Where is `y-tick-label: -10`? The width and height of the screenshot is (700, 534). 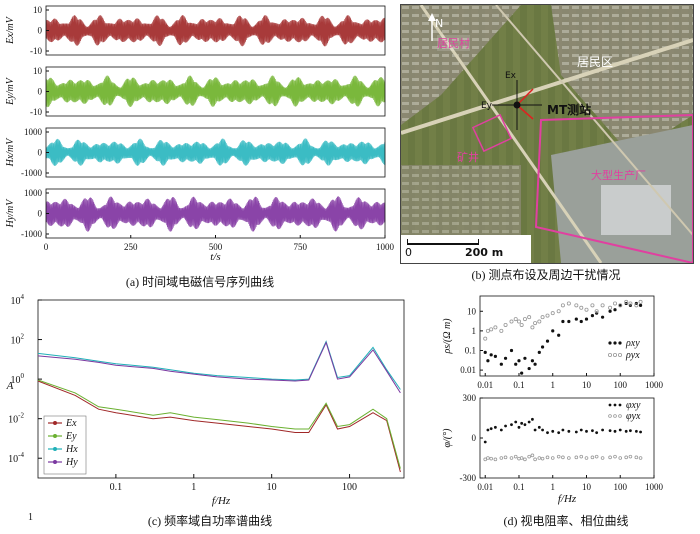 y-tick-label: -10 is located at coordinates (36, 112).